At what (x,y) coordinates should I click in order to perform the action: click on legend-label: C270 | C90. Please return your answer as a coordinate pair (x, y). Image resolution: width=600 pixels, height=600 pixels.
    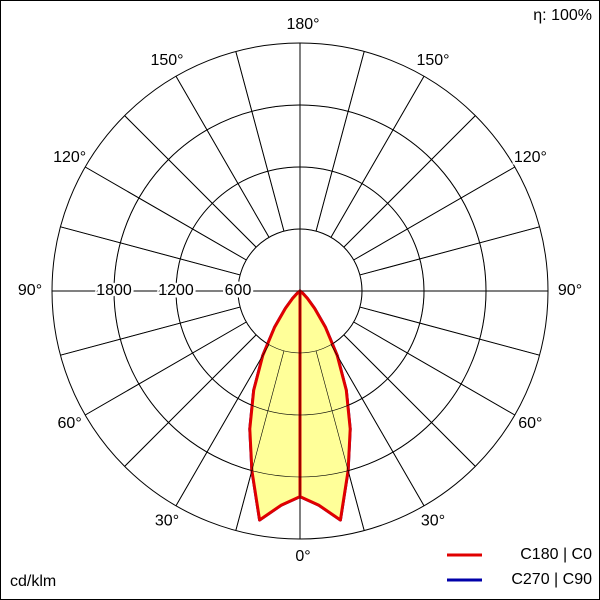
    Looking at the image, I should click on (551, 579).